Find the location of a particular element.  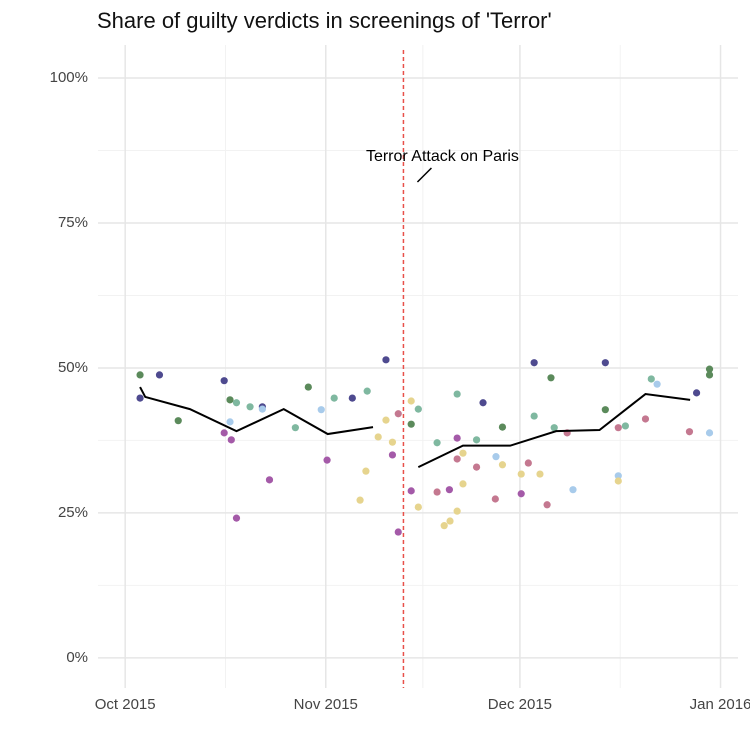

annotation: Terror Attack on Paris is located at coordinates (442, 156).